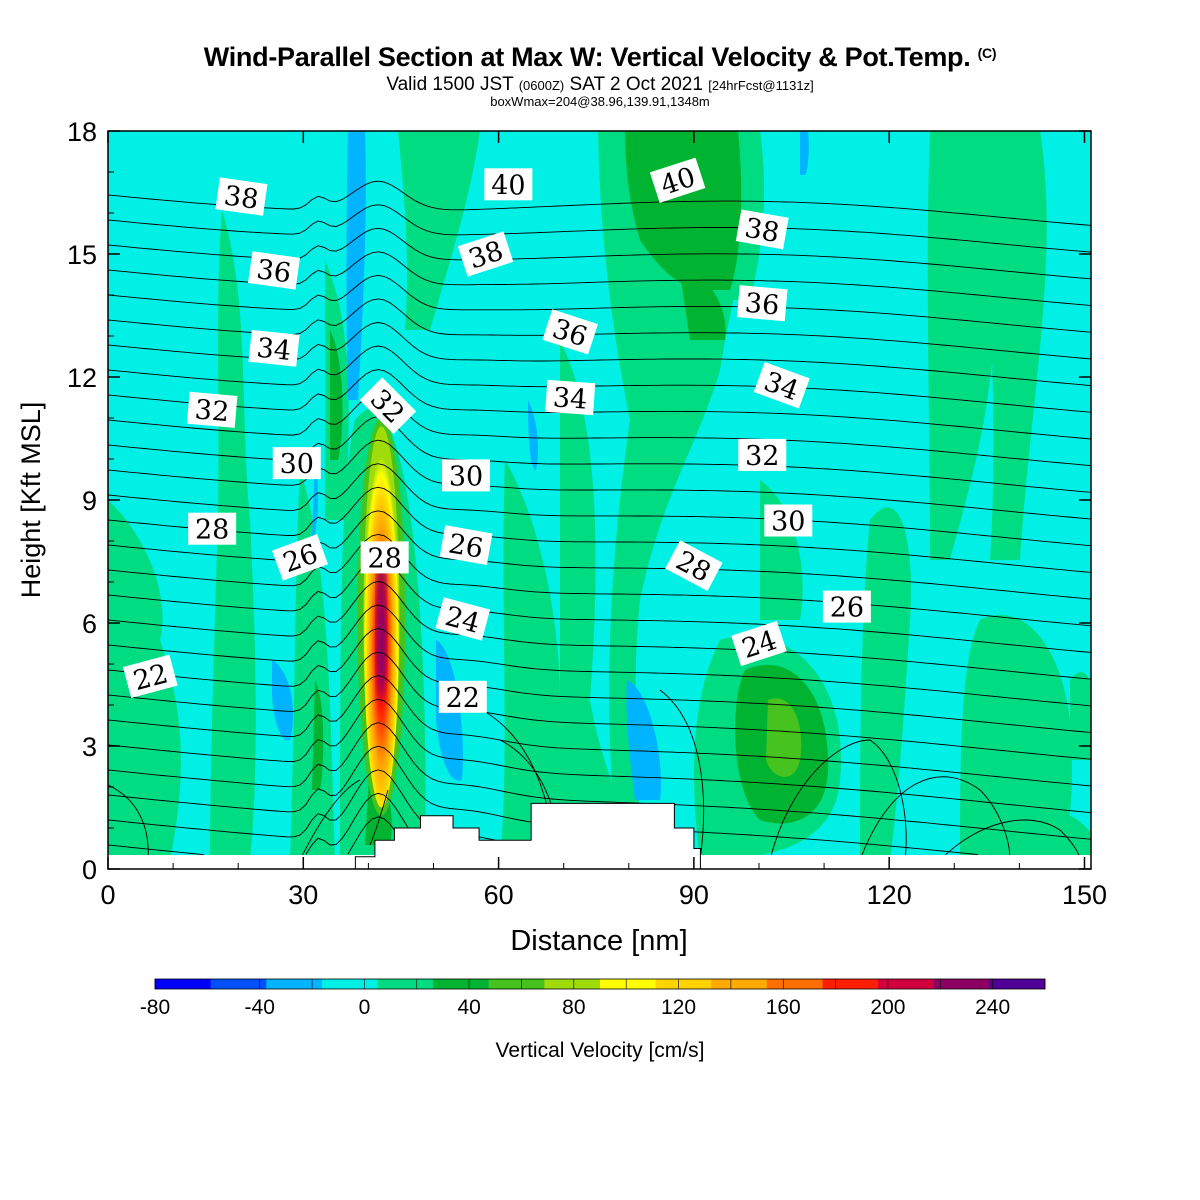 The image size is (1200, 1200). I want to click on colorbar-tick-label: -80, so click(155, 1007).